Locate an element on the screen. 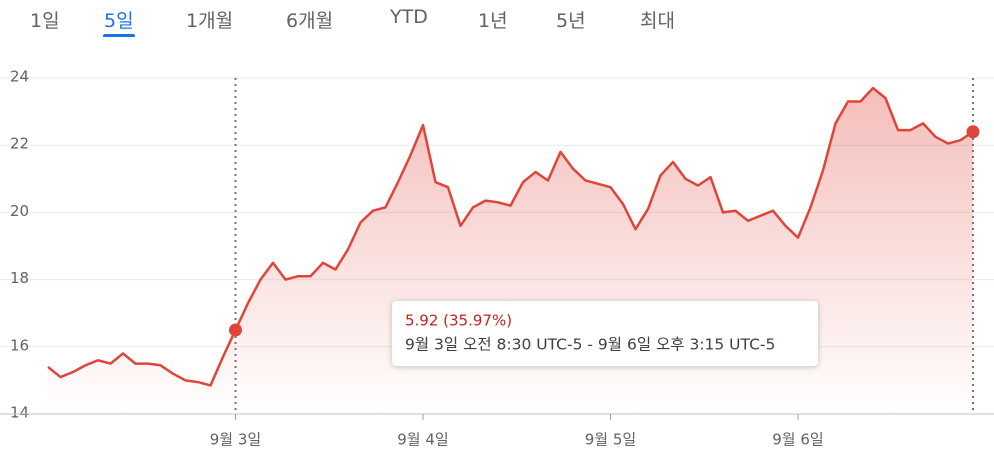 This screenshot has height=459, width=994. tooltip-change: 5.92 (35.97%) is located at coordinates (458, 321).